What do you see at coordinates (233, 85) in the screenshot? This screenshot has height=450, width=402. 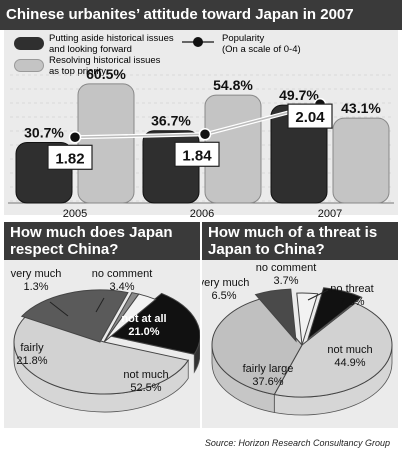 I see `bar-value-label: 54.8%` at bounding box center [233, 85].